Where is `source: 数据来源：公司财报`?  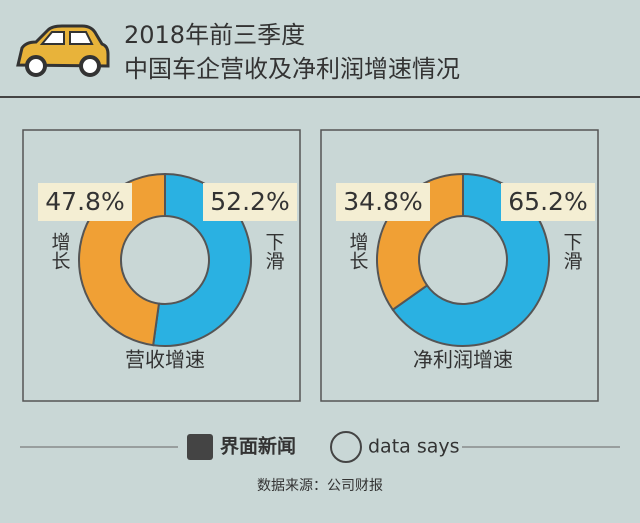
source: 数据来源：公司财报 is located at coordinates (320, 486).